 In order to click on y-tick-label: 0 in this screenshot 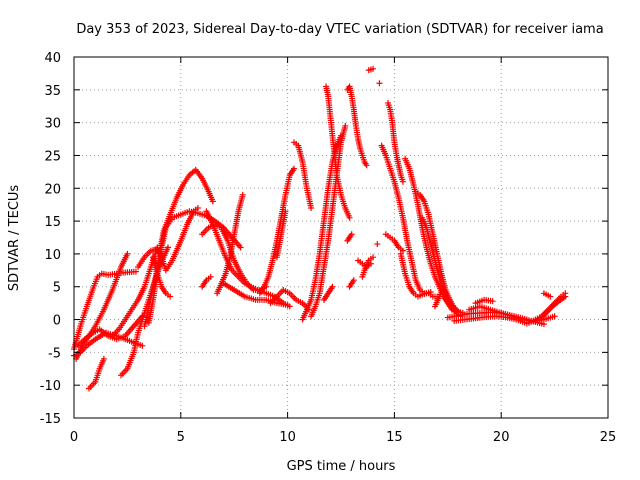, I will do `click(57, 321)`.